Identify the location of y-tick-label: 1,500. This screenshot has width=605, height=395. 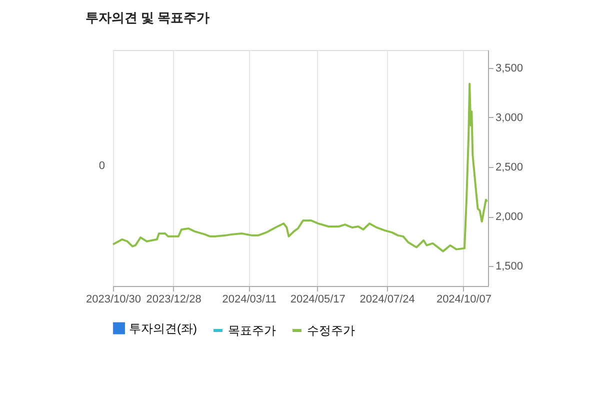
(510, 266).